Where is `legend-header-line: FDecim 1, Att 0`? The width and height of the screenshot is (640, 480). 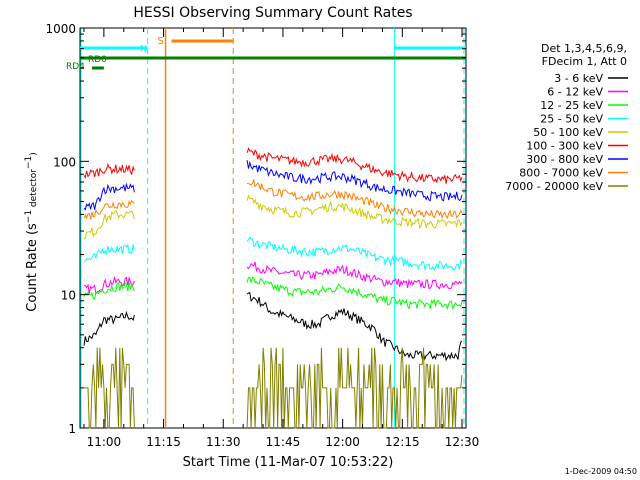 legend-header-line: FDecim 1, Att 0 is located at coordinates (584, 61).